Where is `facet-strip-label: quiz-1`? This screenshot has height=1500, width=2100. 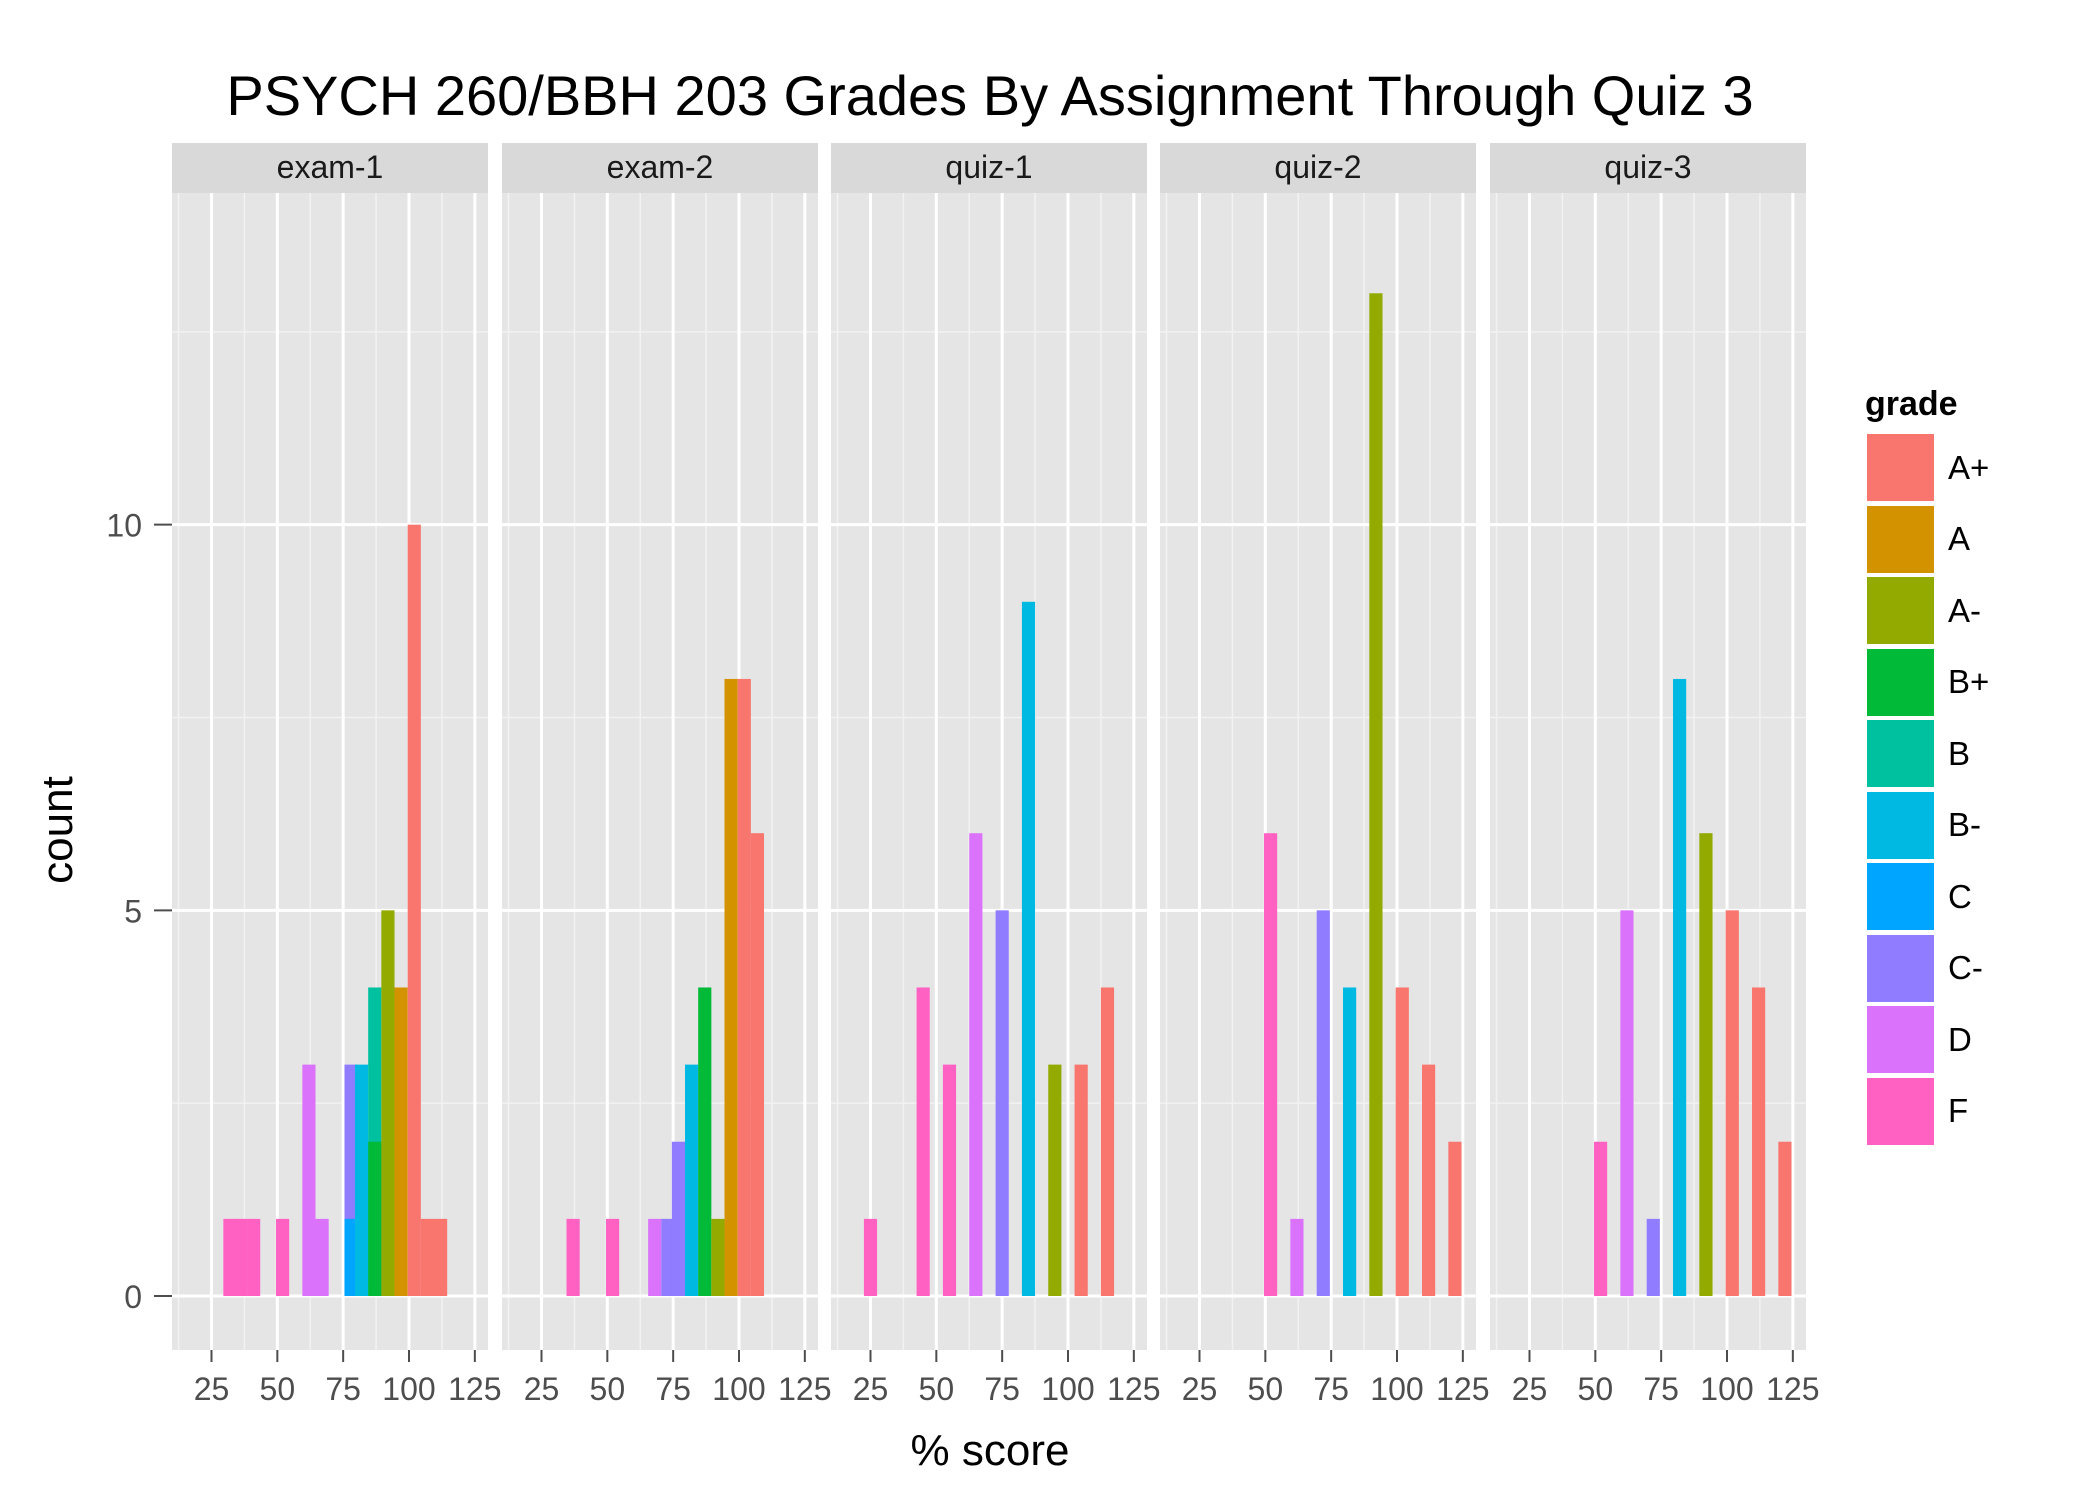
facet-strip-label: quiz-1 is located at coordinates (988, 167).